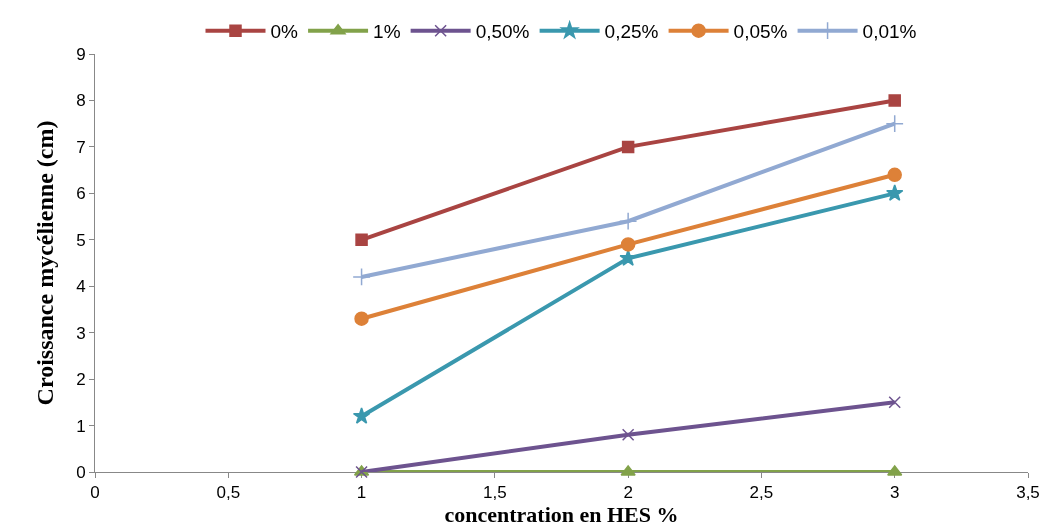 The height and width of the screenshot is (532, 1053). What do you see at coordinates (361, 493) in the screenshot?
I see `x-tick-label: 1` at bounding box center [361, 493].